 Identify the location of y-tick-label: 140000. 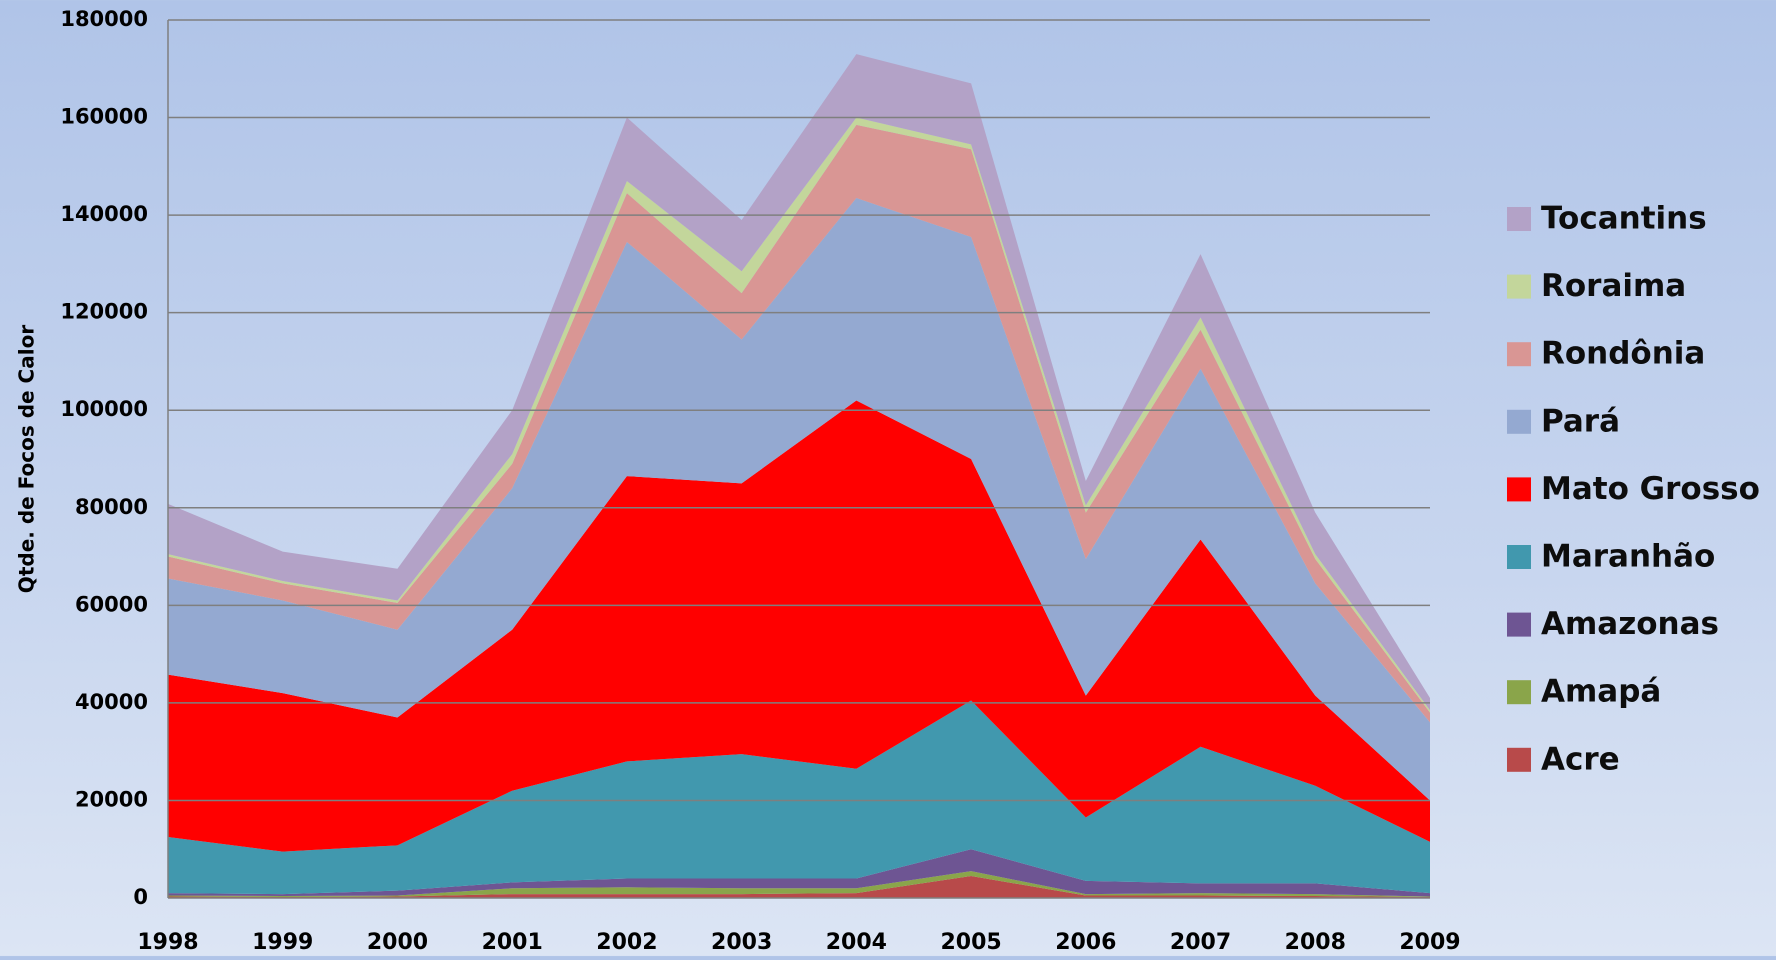
(104, 214).